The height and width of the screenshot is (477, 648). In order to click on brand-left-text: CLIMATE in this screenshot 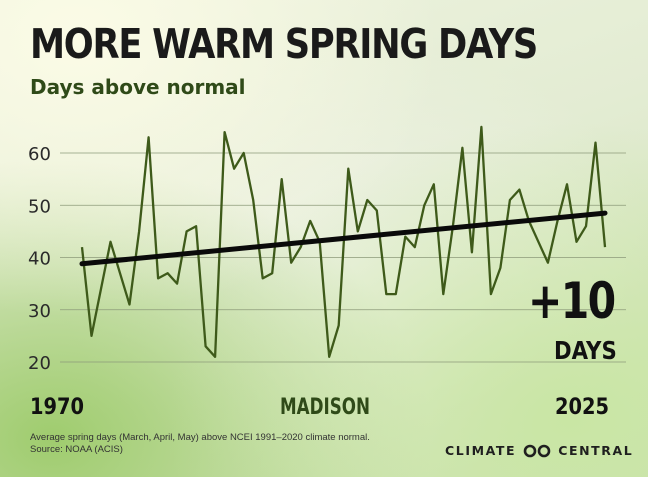, I will do `click(481, 450)`.